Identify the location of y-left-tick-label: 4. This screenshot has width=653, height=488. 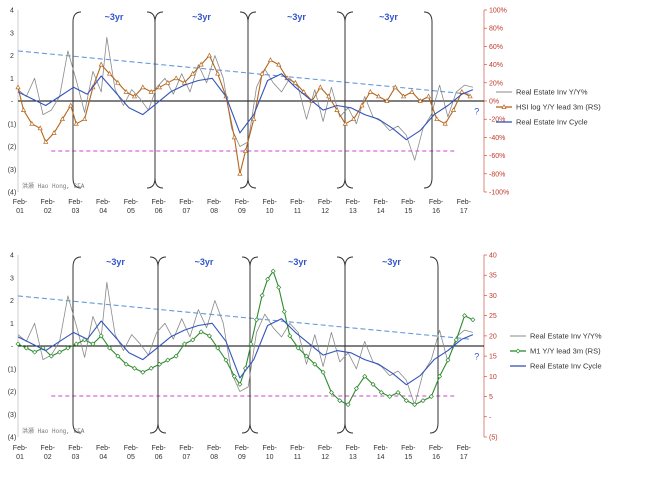
(12, 11).